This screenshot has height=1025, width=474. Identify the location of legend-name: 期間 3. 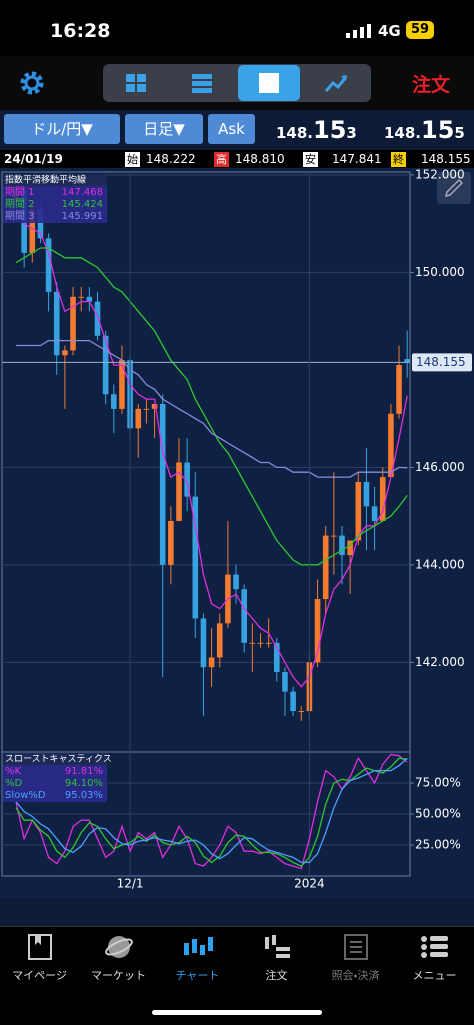
(20, 216).